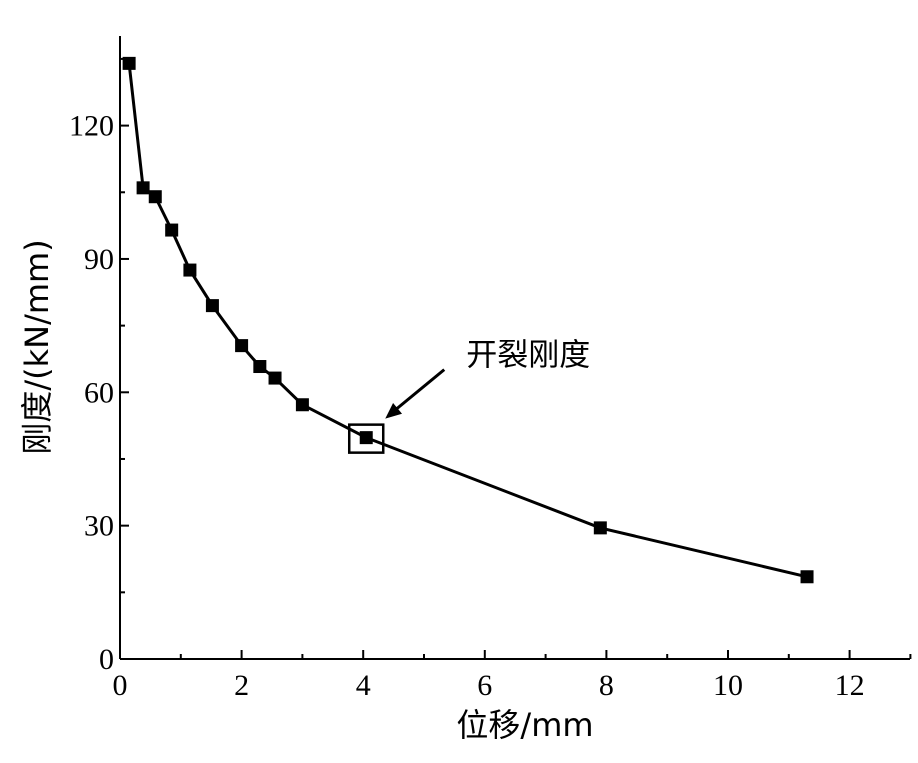 This screenshot has height=763, width=918. Describe the element at coordinates (528, 356) in the screenshot. I see `annotation-label: 开裂刚度` at that location.